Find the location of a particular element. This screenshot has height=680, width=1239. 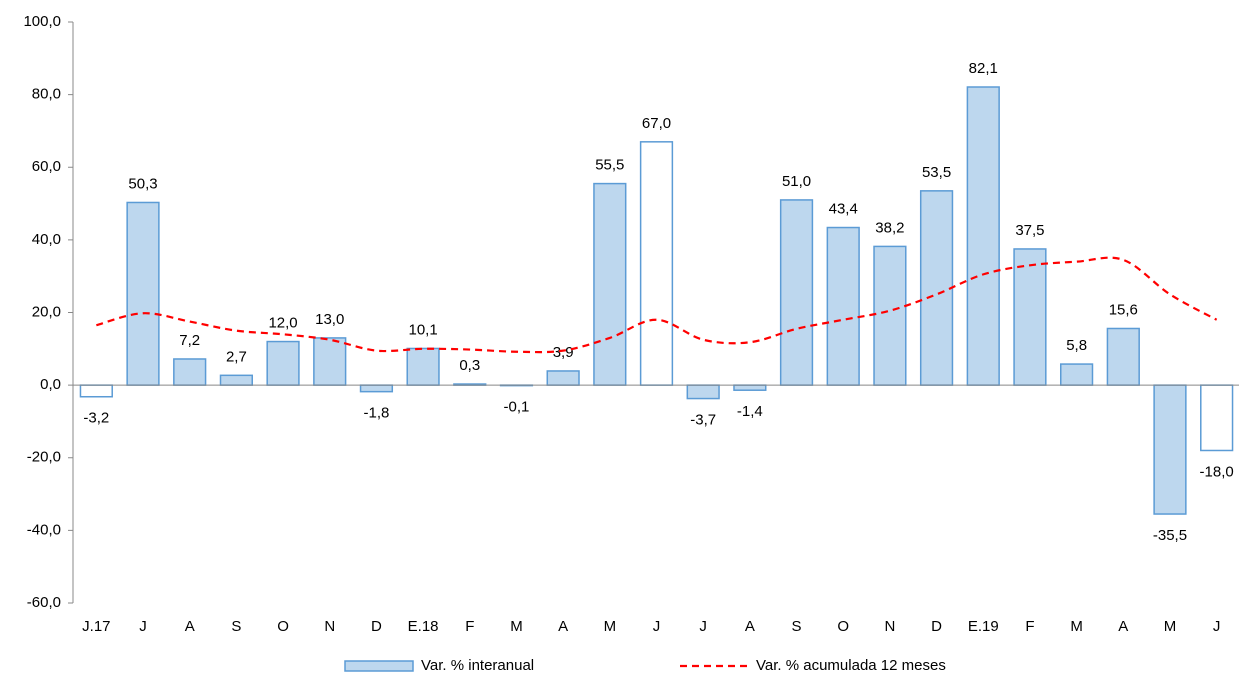

line is located at coordinates (657, 305).